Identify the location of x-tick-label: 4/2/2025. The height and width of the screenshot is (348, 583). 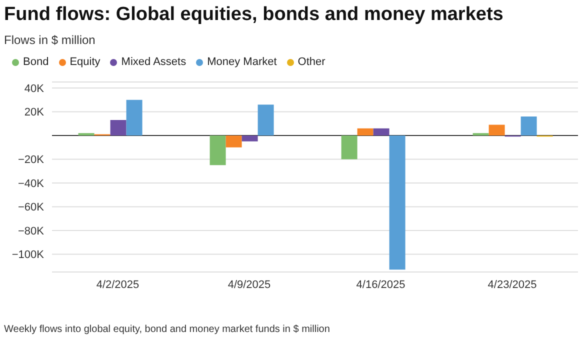
(118, 284).